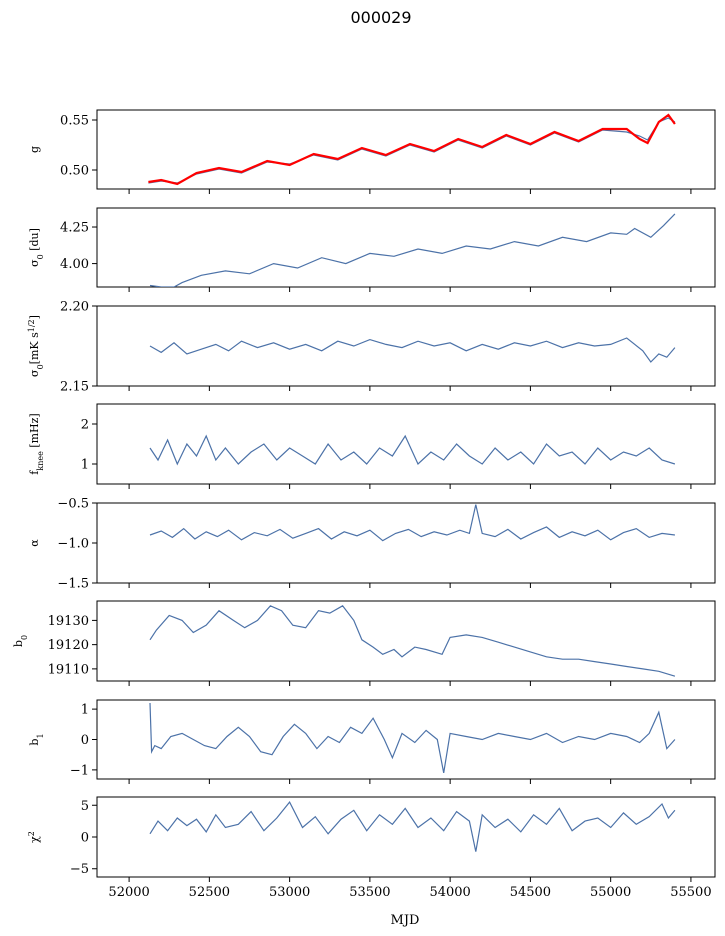 The image size is (725, 936). I want to click on chi2-y-axis-label: χ2, so click(34, 837).